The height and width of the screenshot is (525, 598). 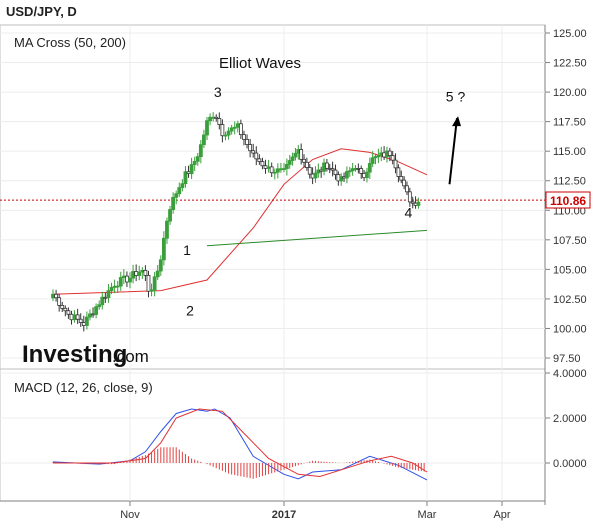 I want to click on price-tick-label: 117.50, so click(x=569, y=123).